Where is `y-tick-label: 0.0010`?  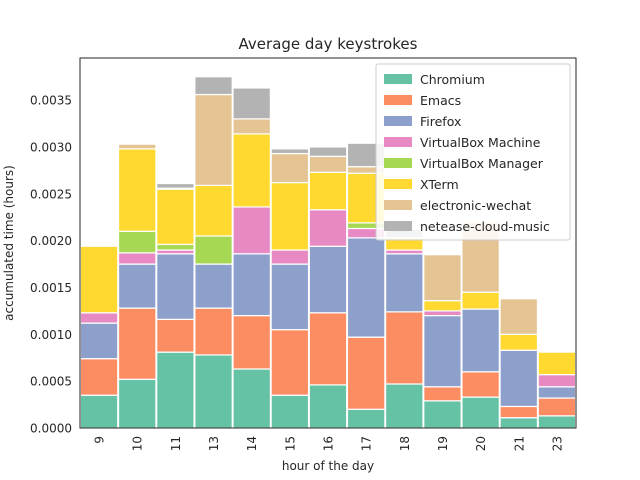 y-tick-label: 0.0010 is located at coordinates (51, 335).